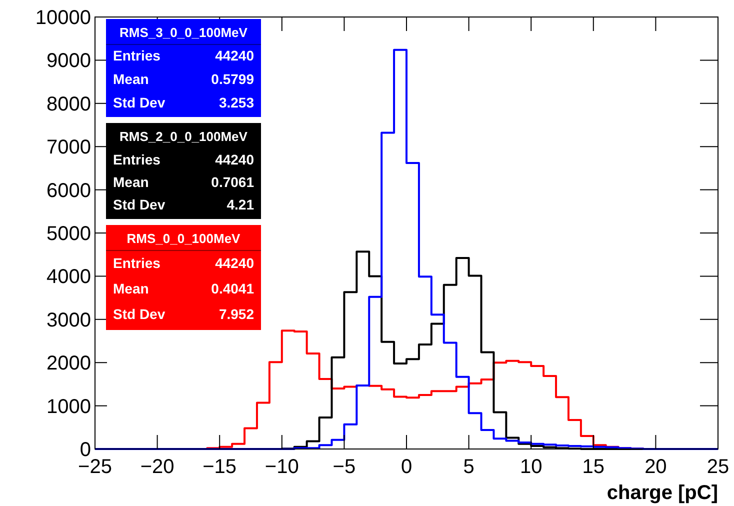  Describe the element at coordinates (468, 467) in the screenshot. I see `x-tick-label: 5` at that location.